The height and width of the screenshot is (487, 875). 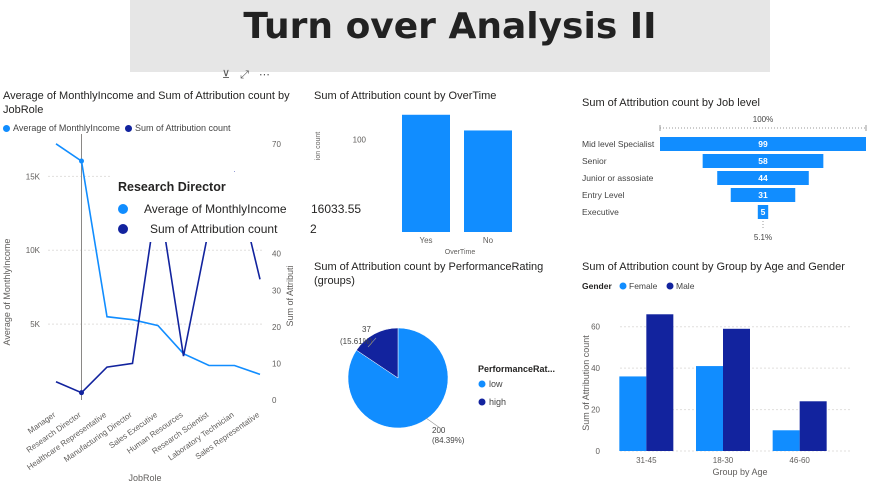 I want to click on x-tick-label: 31-45, so click(x=646, y=460).